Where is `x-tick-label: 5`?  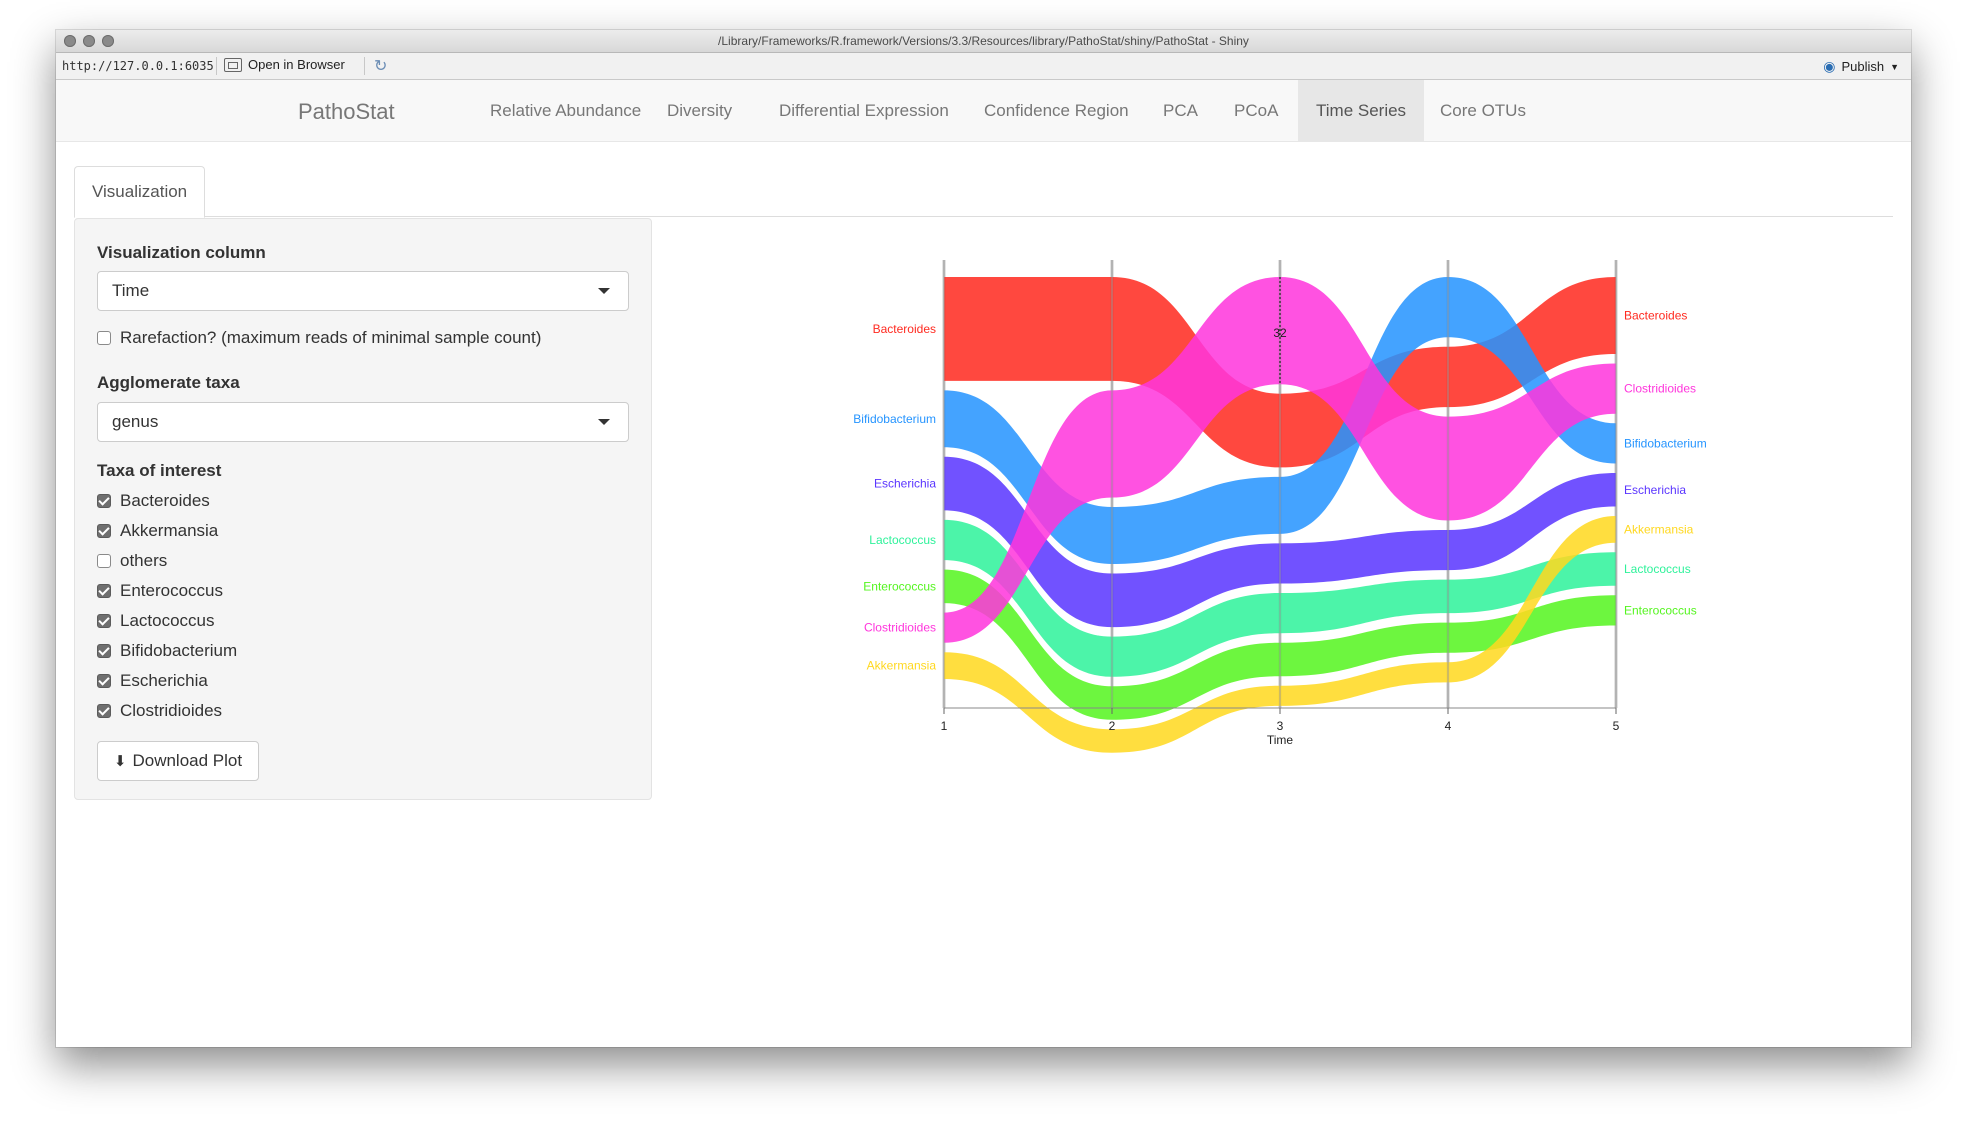
x-tick-label: 5 is located at coordinates (1616, 726).